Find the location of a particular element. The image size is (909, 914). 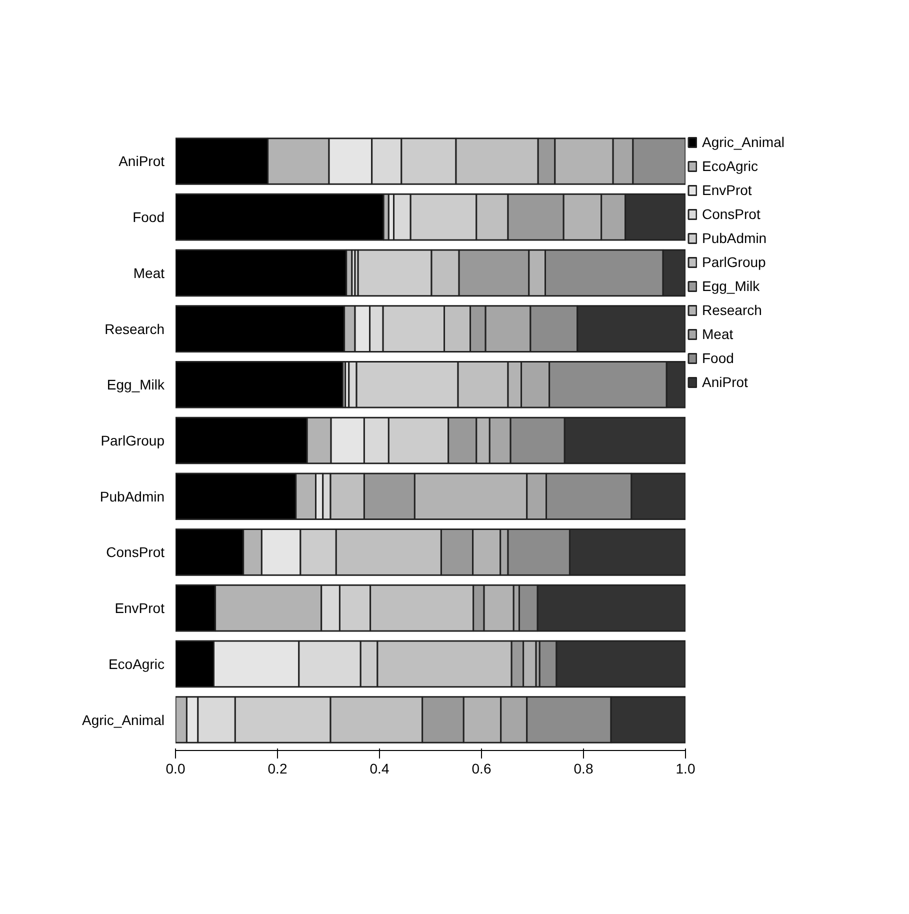

x-tick-label: 0.4 is located at coordinates (380, 768).